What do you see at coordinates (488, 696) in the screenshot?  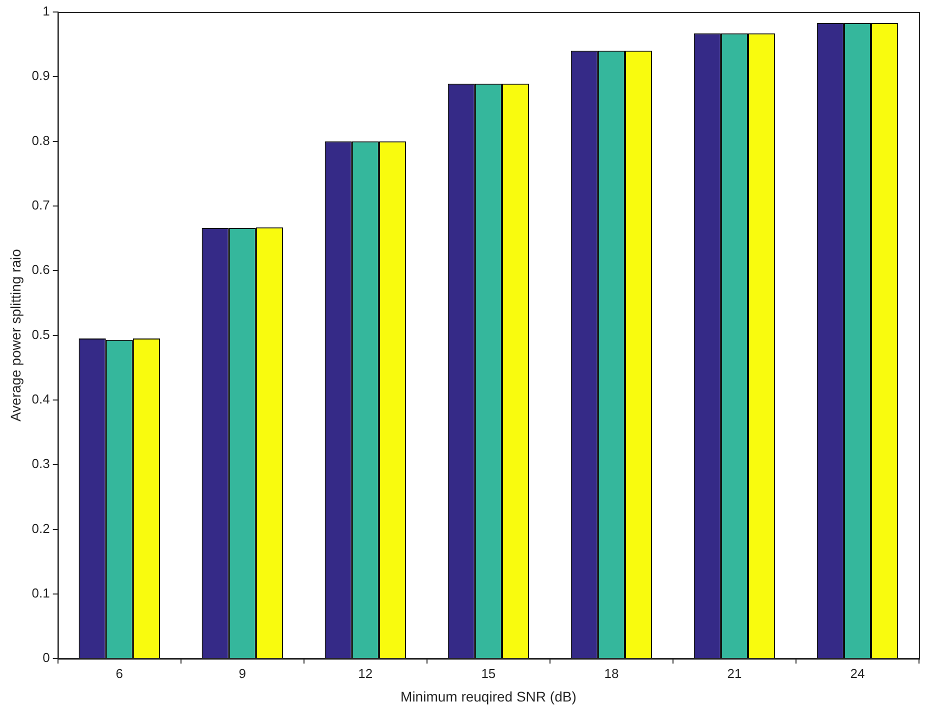 I see `x-axis-title: Minimum reuqired SNR (dB)` at bounding box center [488, 696].